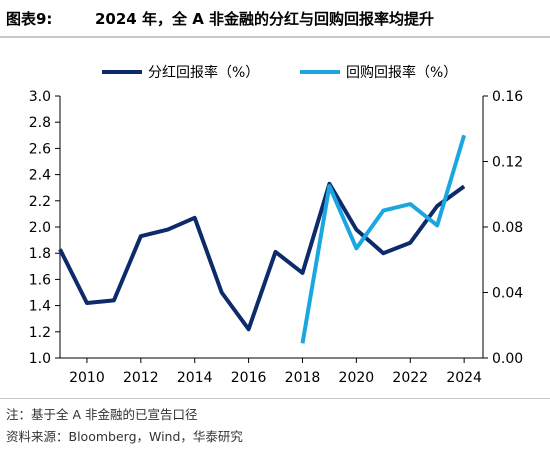 The width and height of the screenshot is (550, 456). What do you see at coordinates (249, 378) in the screenshot?
I see `x-tick-label: 2016` at bounding box center [249, 378].